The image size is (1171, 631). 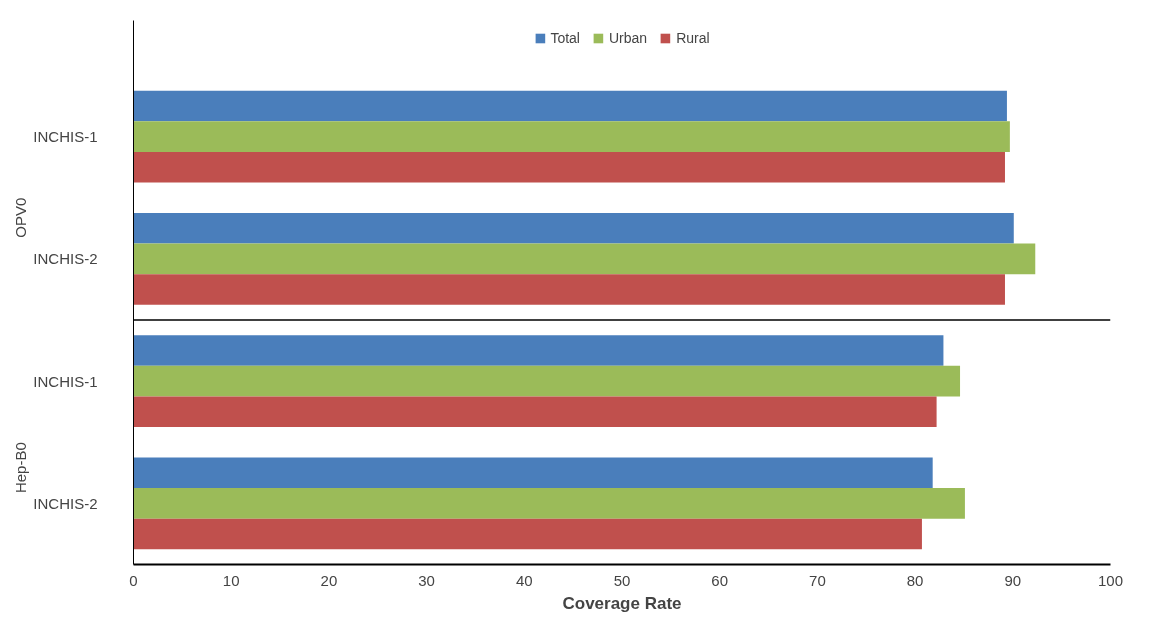 I want to click on text: OPV0, so click(x=20, y=217).